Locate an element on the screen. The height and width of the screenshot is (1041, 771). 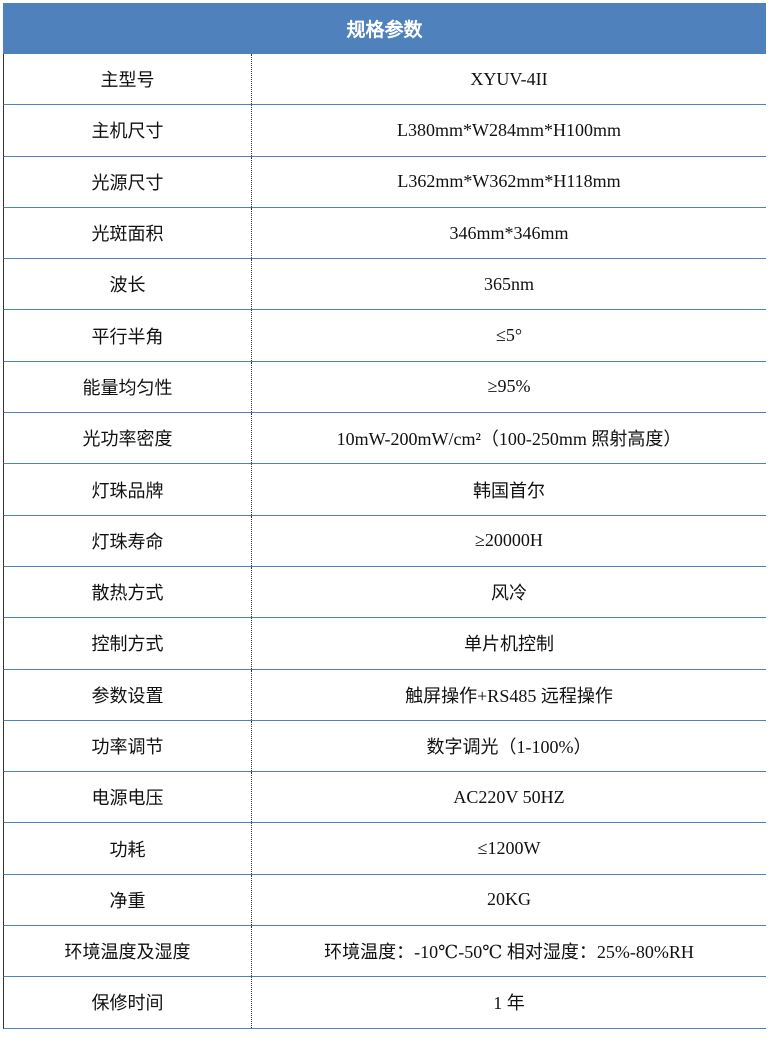
param-name: 控制方式 is located at coordinates (128, 643).